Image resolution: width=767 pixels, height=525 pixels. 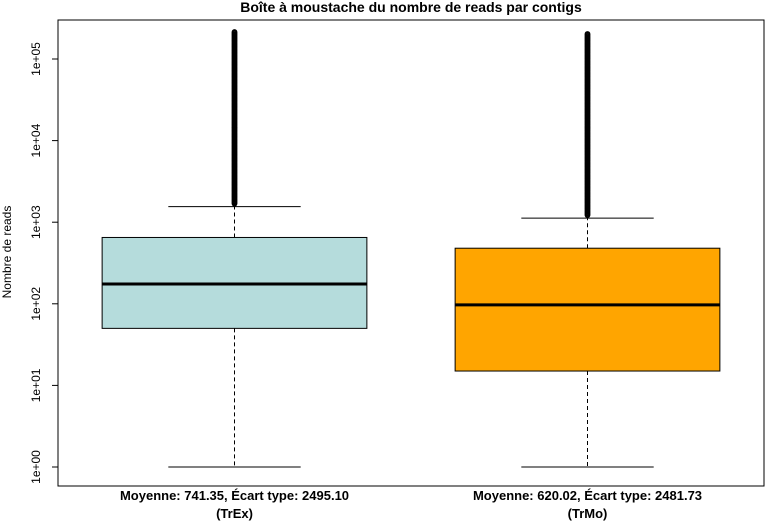 What do you see at coordinates (36, 467) in the screenshot?
I see `y-tick-label: 1e+00` at bounding box center [36, 467].